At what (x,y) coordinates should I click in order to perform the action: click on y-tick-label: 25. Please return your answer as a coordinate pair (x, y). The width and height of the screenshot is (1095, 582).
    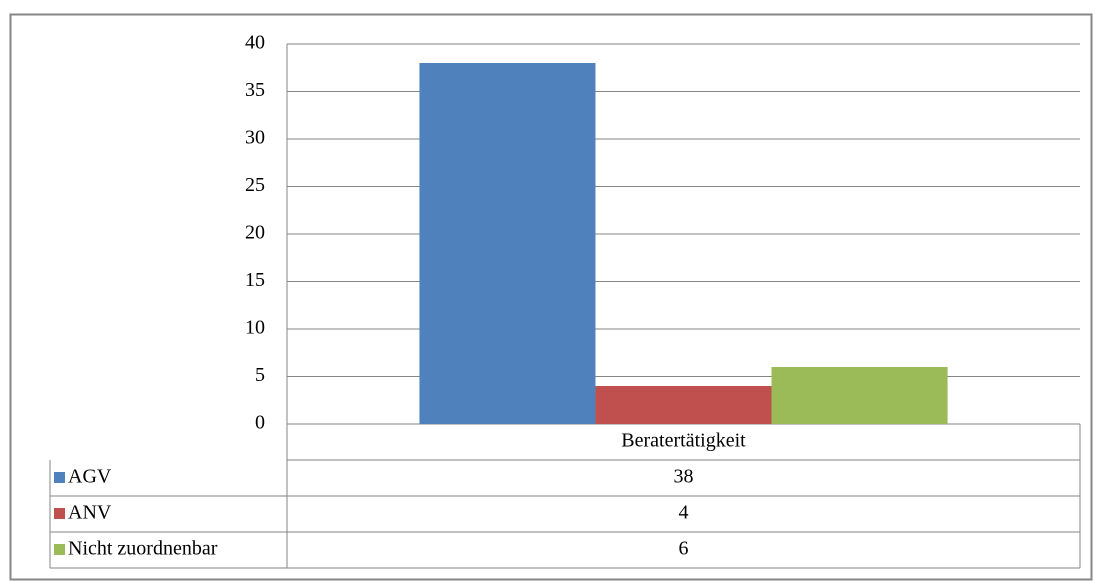
    Looking at the image, I should click on (255, 185).